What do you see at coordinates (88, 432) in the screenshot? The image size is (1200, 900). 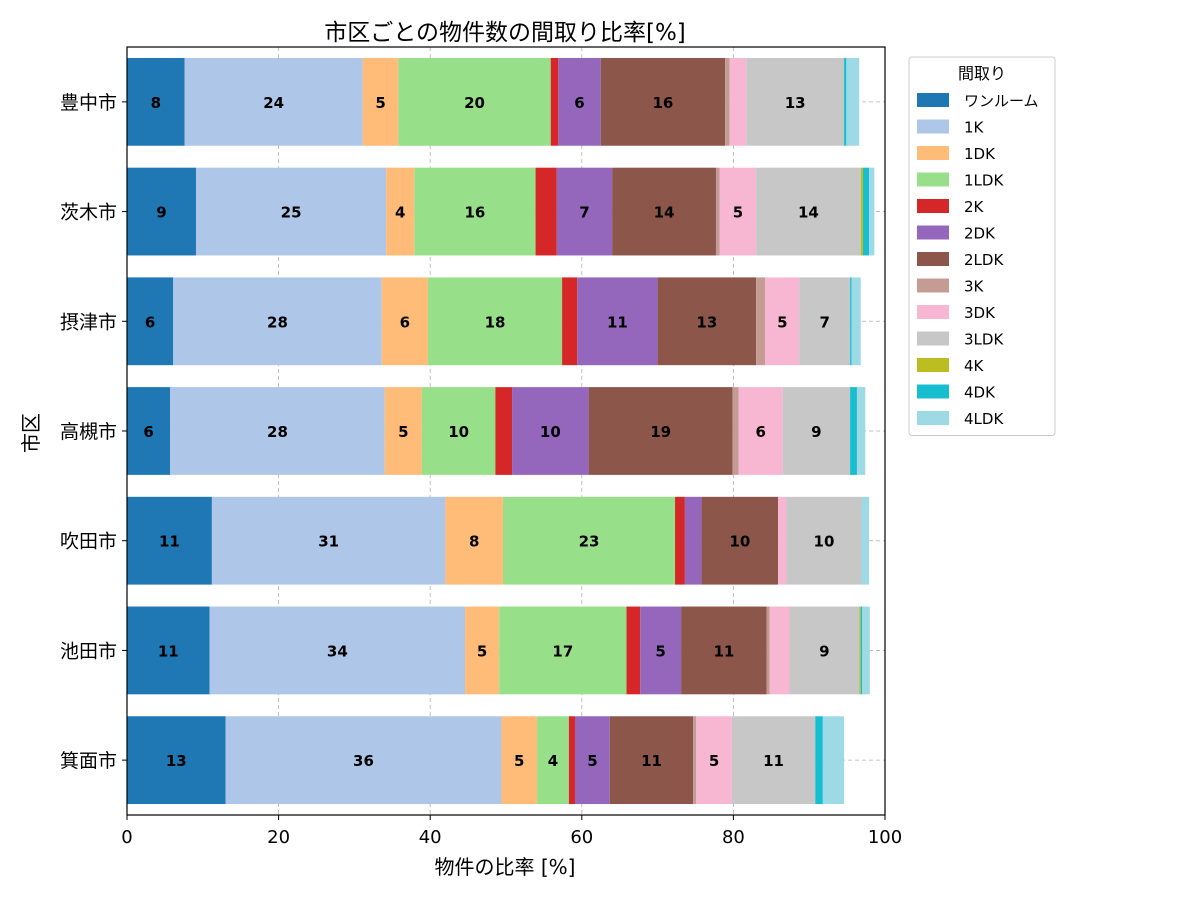 I see `category-label: 高槻市` at bounding box center [88, 432].